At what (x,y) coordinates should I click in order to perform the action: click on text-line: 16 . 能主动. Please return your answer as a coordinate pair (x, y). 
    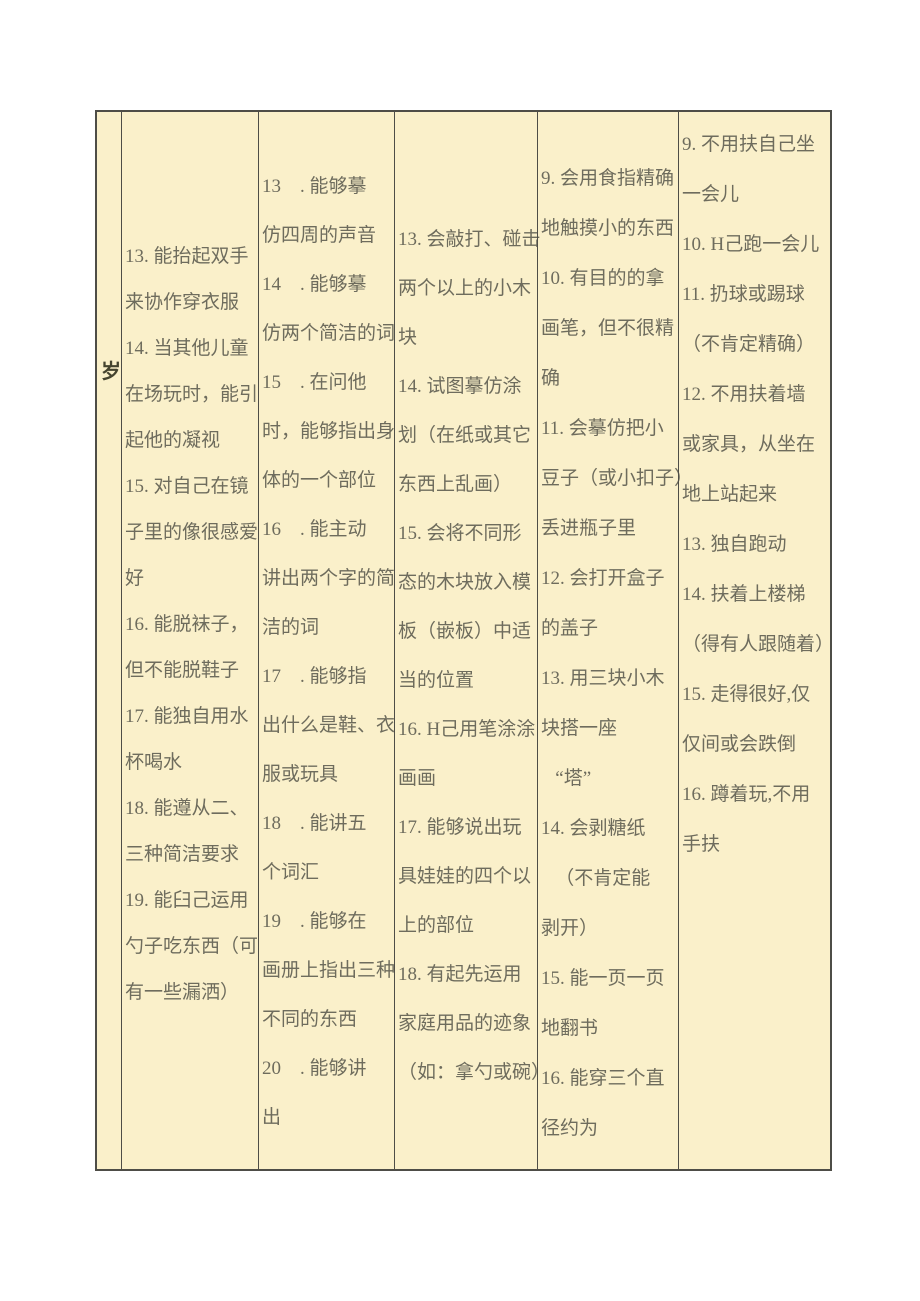
    Looking at the image, I should click on (314, 529).